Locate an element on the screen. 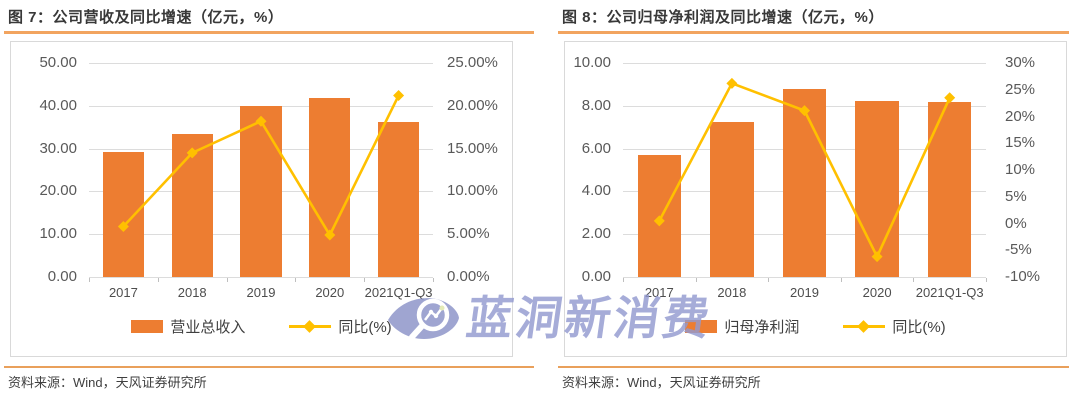 Image resolution: width=1080 pixels, height=403 pixels. legend-item: 营业总收入 is located at coordinates (188, 326).